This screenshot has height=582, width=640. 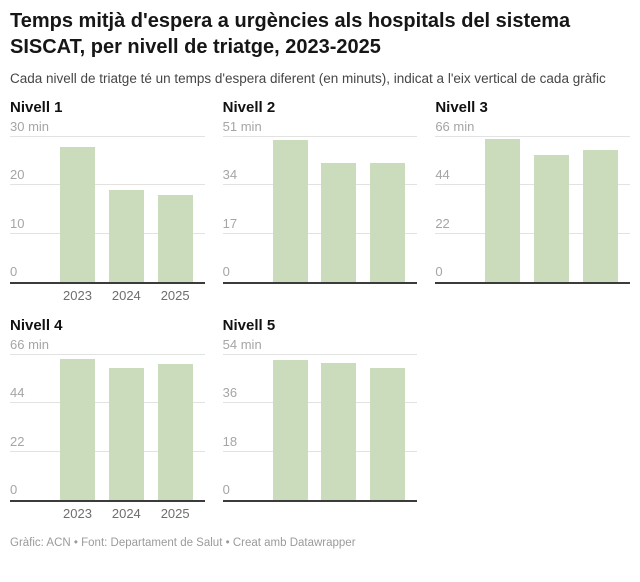 What do you see at coordinates (230, 175) in the screenshot?
I see `y-tick-label: 34` at bounding box center [230, 175].